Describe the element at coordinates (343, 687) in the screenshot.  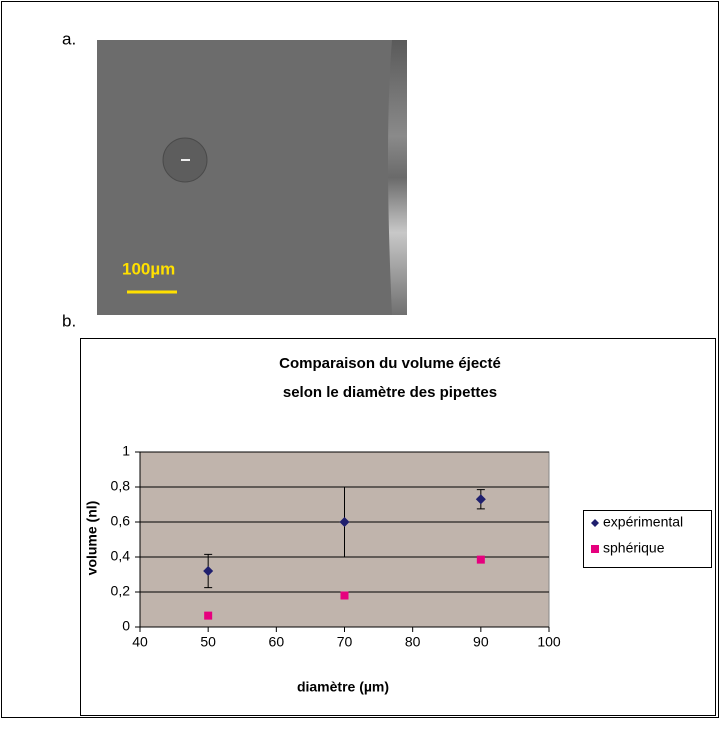
I see `x-axis-label: diamètre (µm)` at that location.